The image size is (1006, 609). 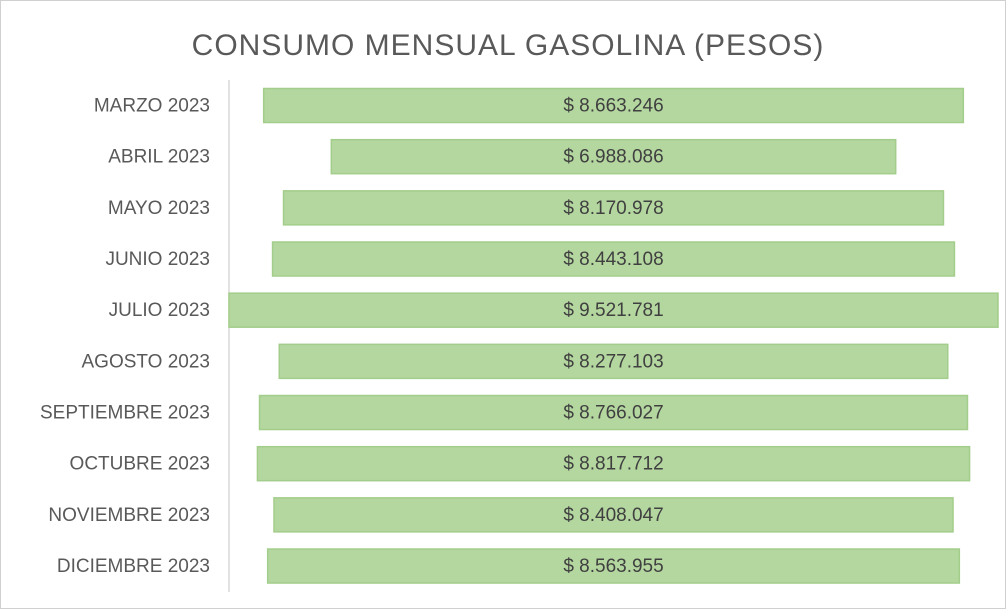 I want to click on category-label: ABRIL 2023, so click(x=159, y=157).